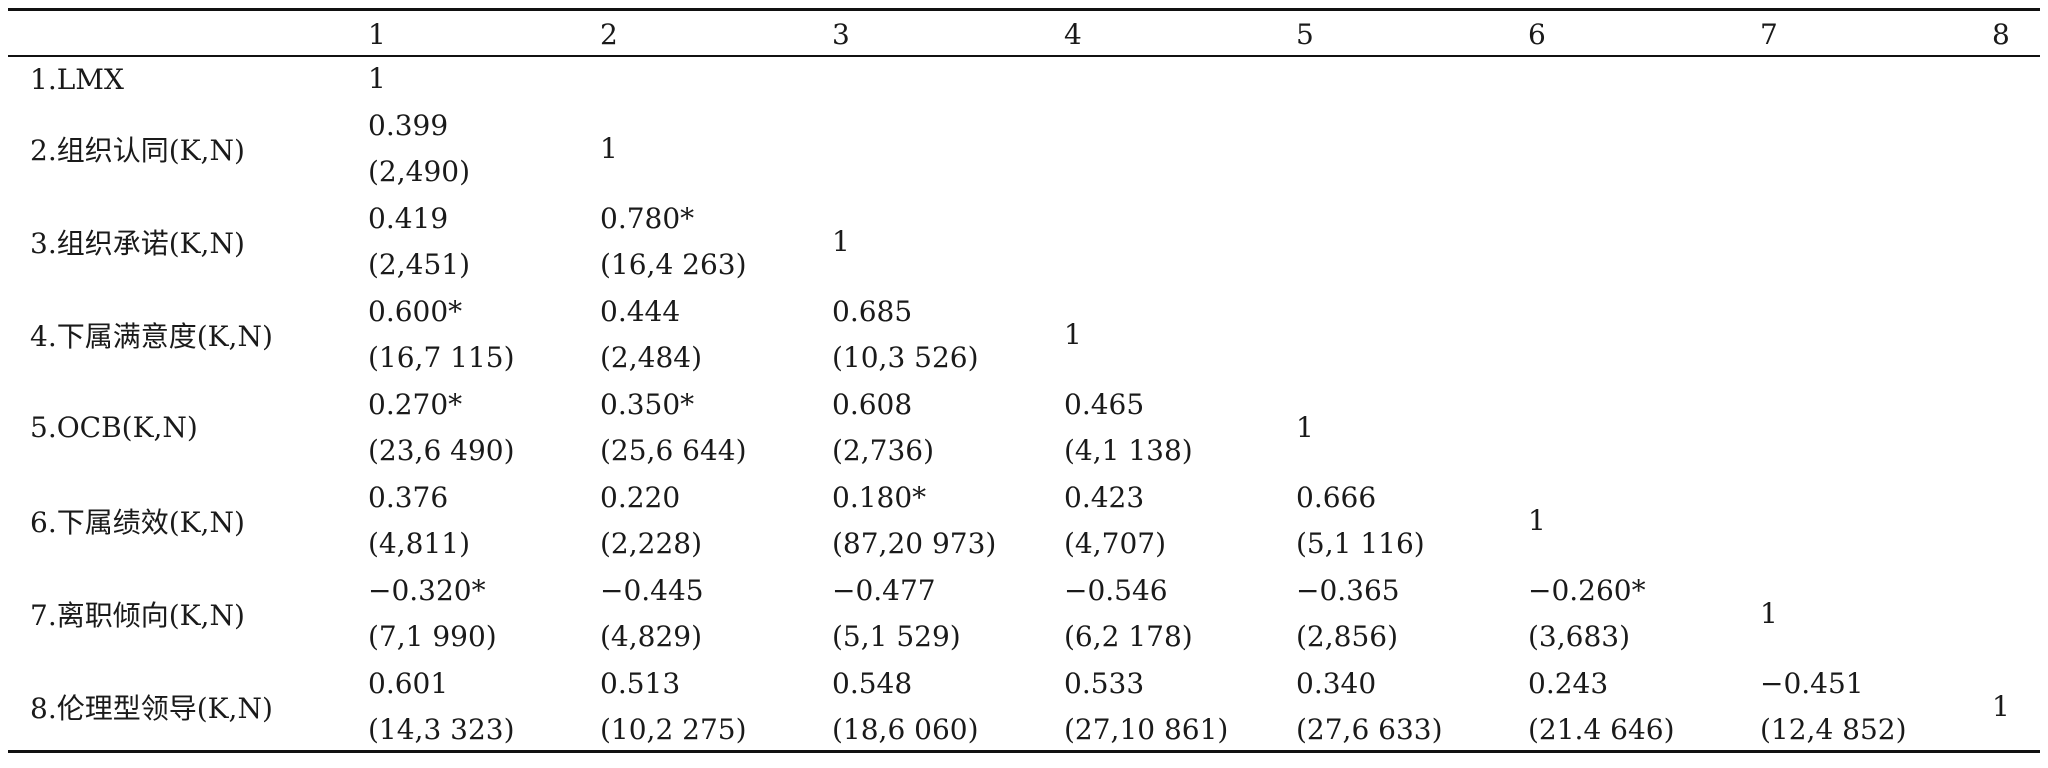 Image resolution: width=2048 pixels, height=768 pixels. I want to click on cell-stack: 0.340 (27,6 633), so click(1412, 707).